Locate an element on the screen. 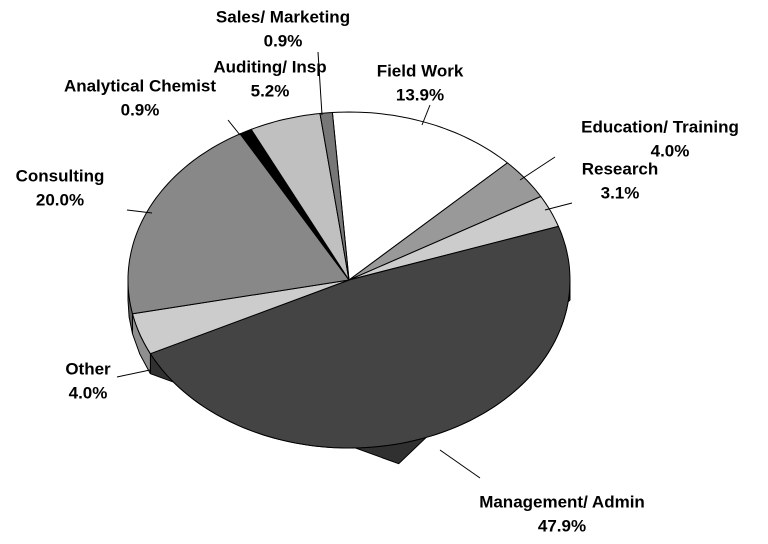 The image size is (768, 544). slice-label: Research is located at coordinates (620, 168).